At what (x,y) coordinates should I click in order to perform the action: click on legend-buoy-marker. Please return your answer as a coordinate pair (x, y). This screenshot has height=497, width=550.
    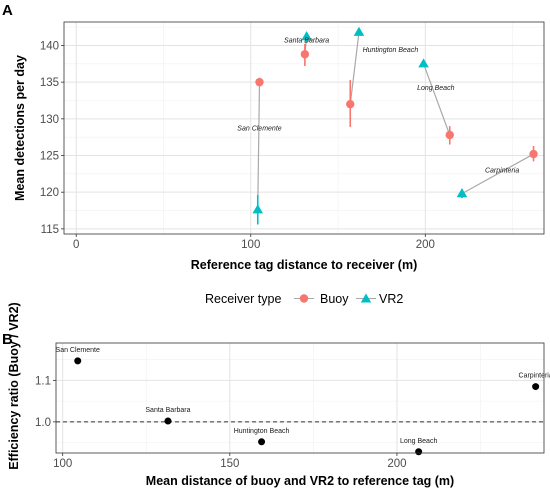
    Looking at the image, I should click on (304, 298).